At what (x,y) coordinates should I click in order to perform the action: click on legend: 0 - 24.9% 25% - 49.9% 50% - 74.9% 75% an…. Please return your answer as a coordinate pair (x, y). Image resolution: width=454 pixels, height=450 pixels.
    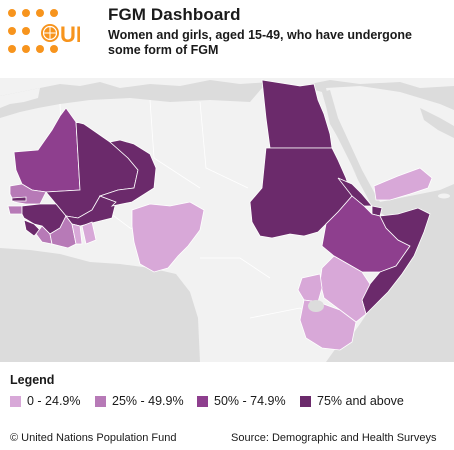
    Looking at the image, I should click on (230, 401).